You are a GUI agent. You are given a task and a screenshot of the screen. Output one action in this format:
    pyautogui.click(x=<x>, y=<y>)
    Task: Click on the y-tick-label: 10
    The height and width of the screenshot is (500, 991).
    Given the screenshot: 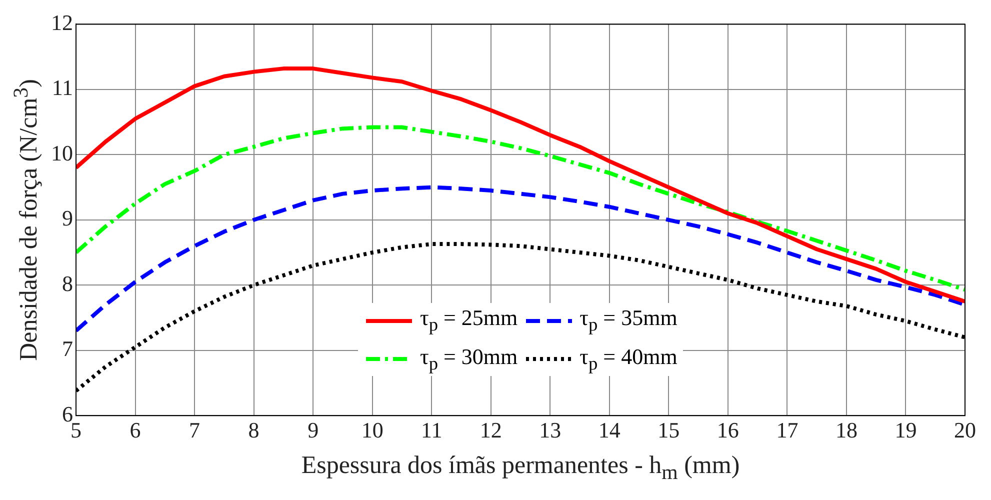 What is the action you would take?
    pyautogui.click(x=62, y=153)
    